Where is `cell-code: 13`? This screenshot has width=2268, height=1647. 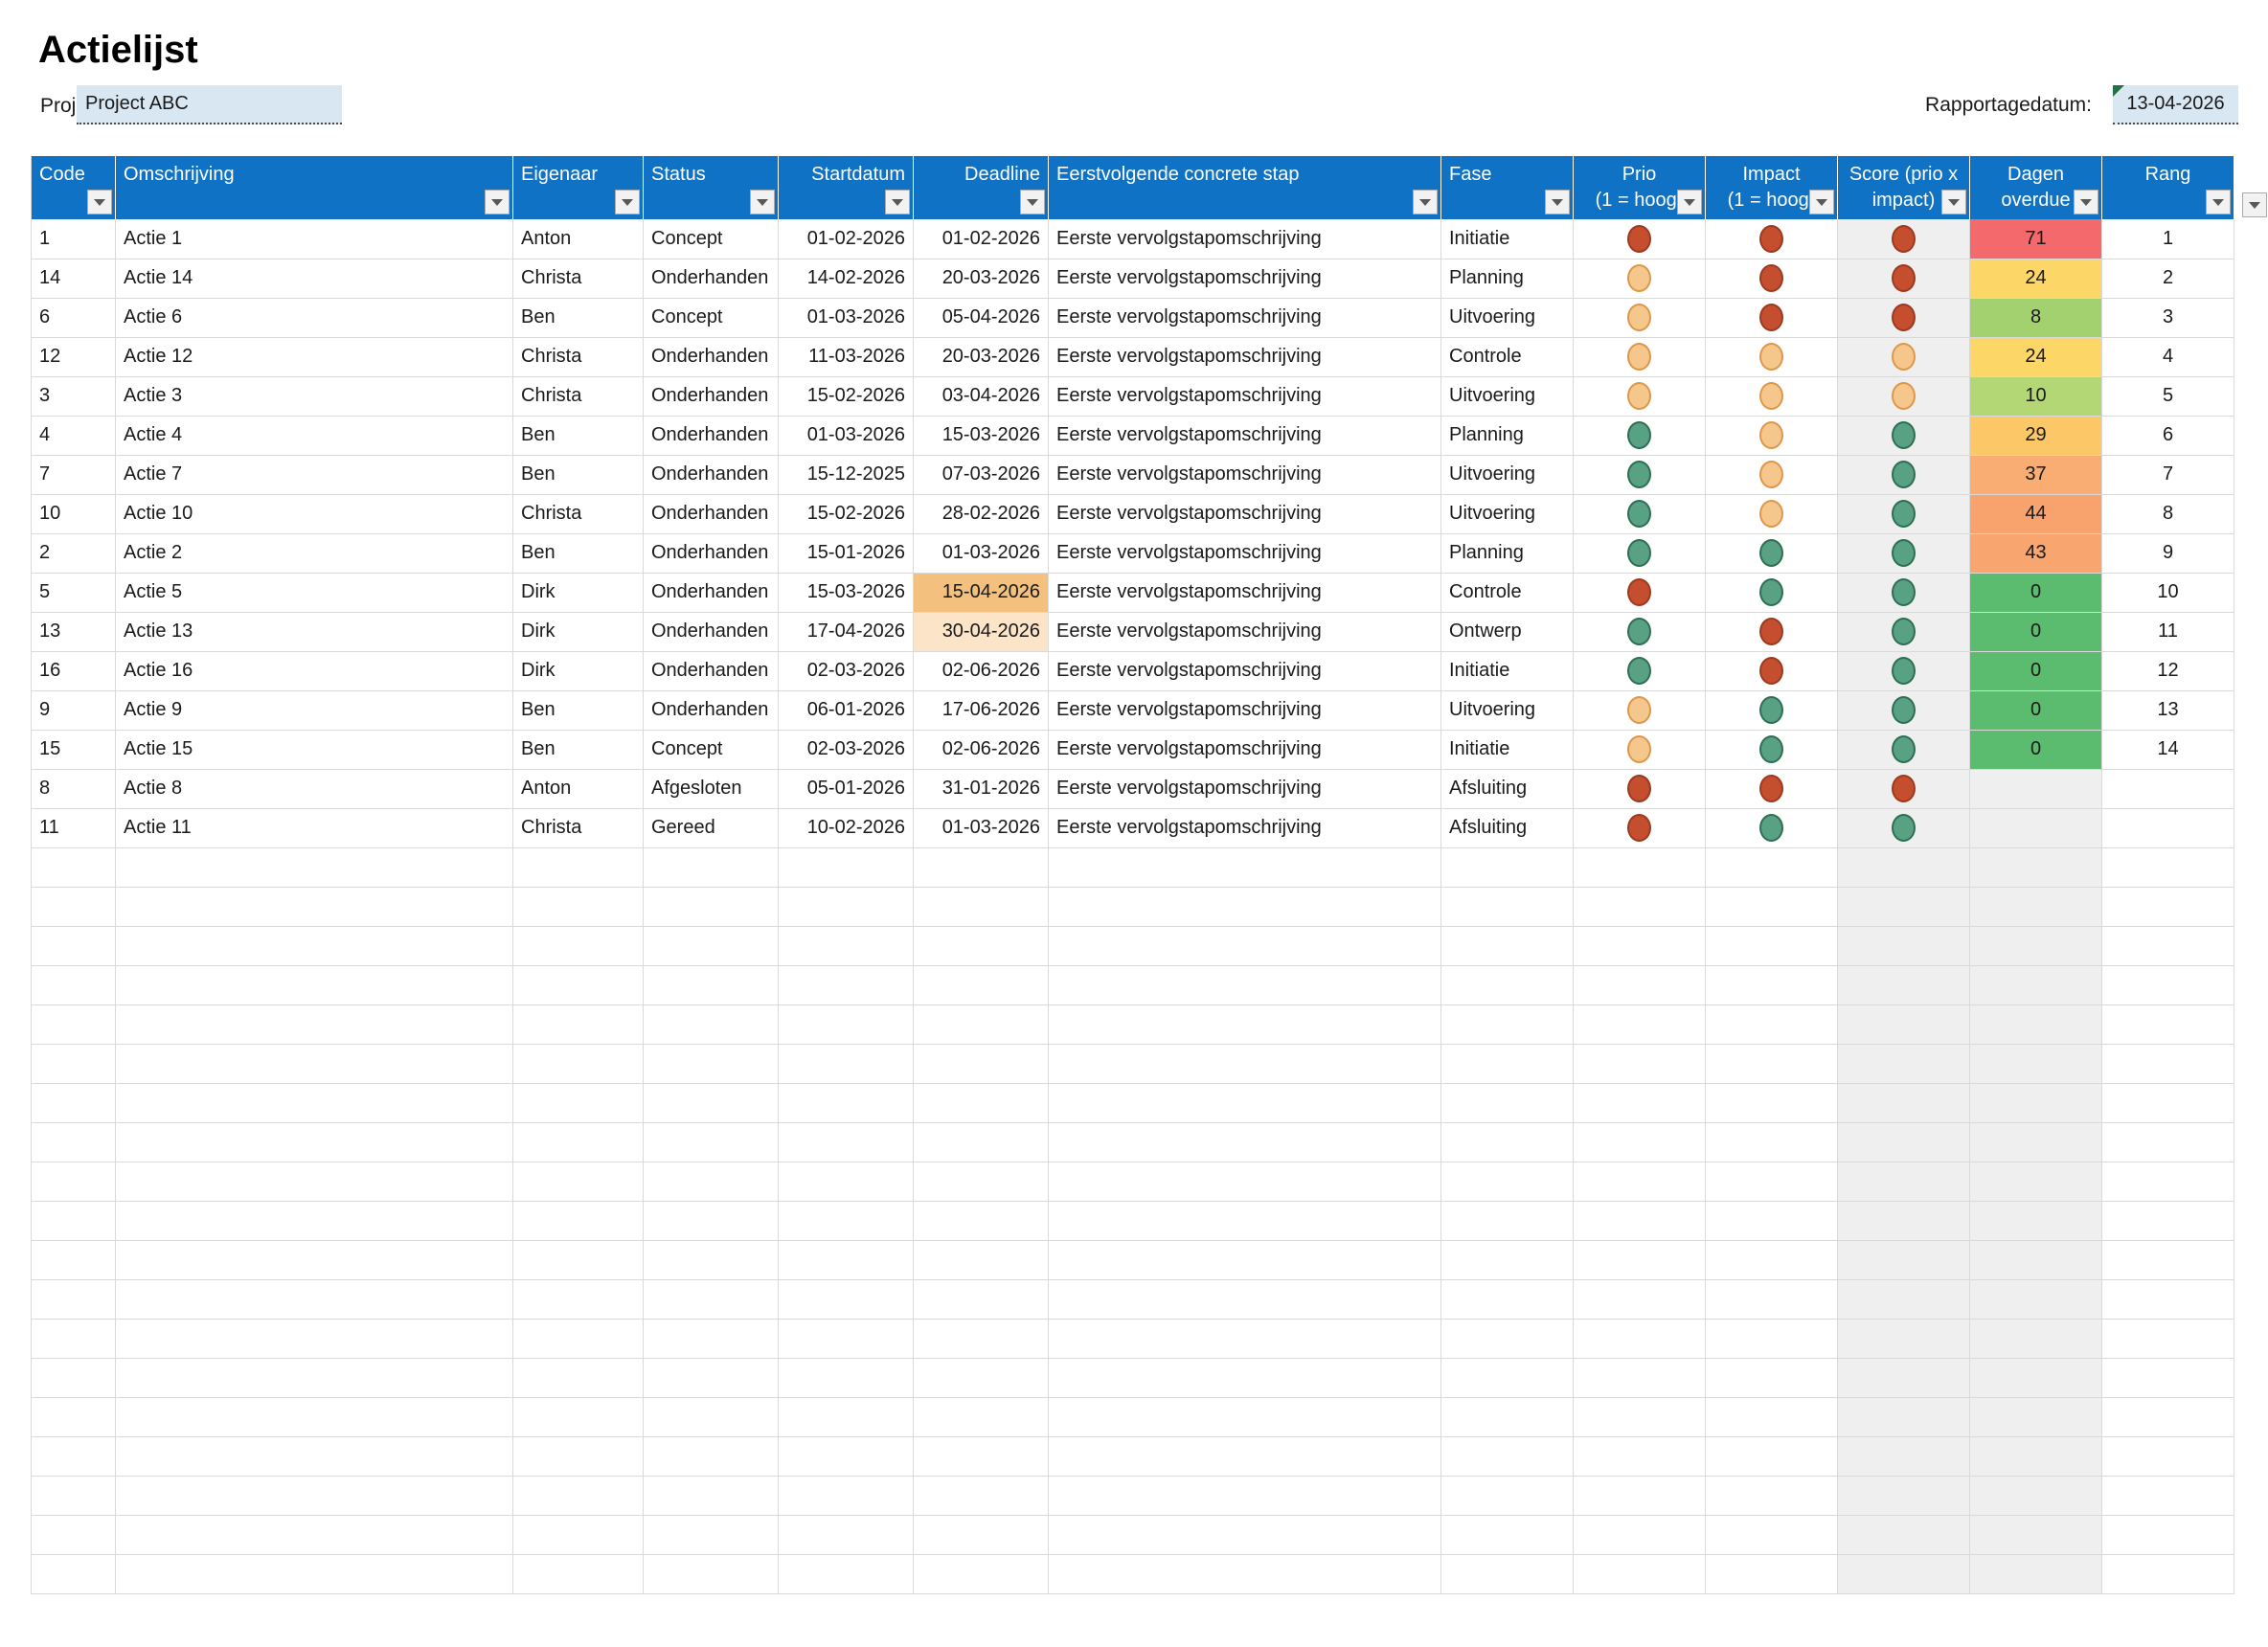 cell-code: 13 is located at coordinates (73, 632).